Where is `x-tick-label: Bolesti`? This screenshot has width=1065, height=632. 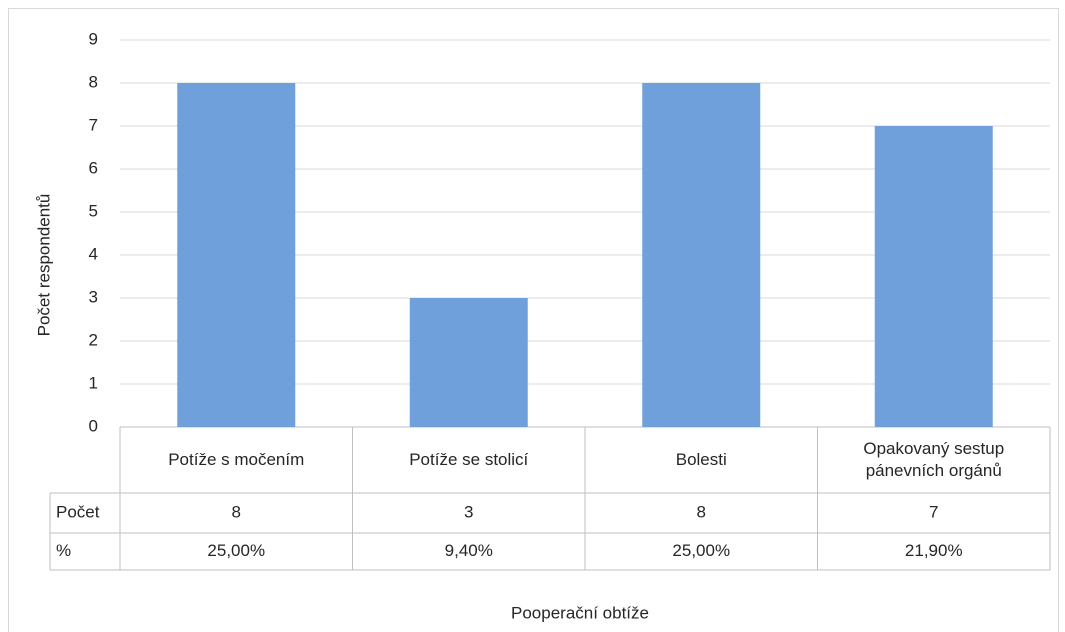
x-tick-label: Bolesti is located at coordinates (701, 459).